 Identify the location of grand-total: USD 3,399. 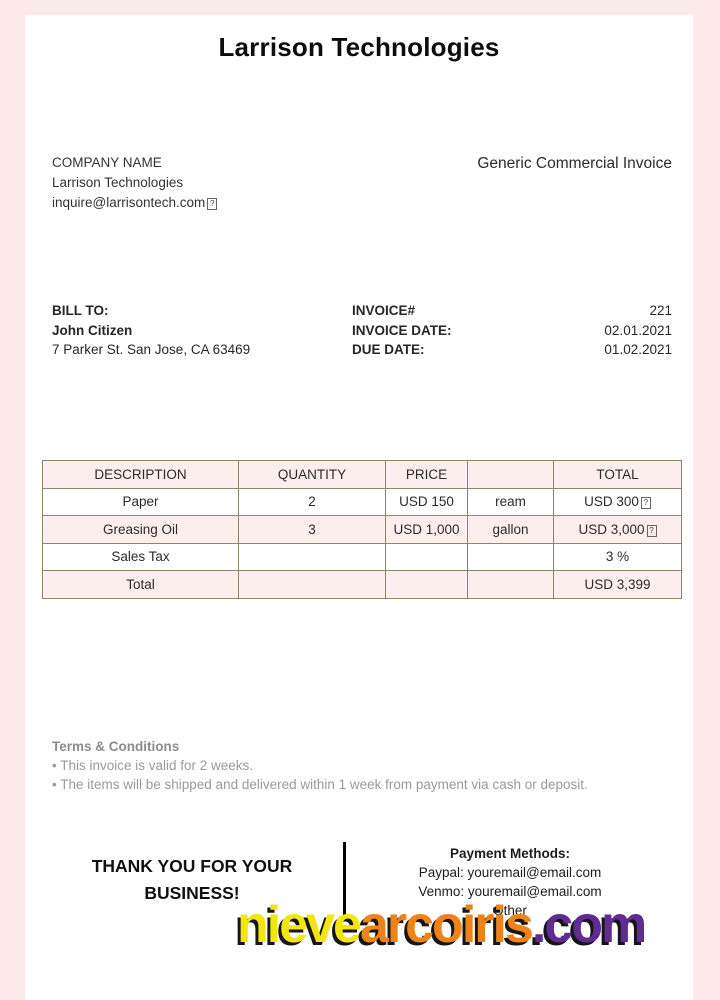
(617, 584).